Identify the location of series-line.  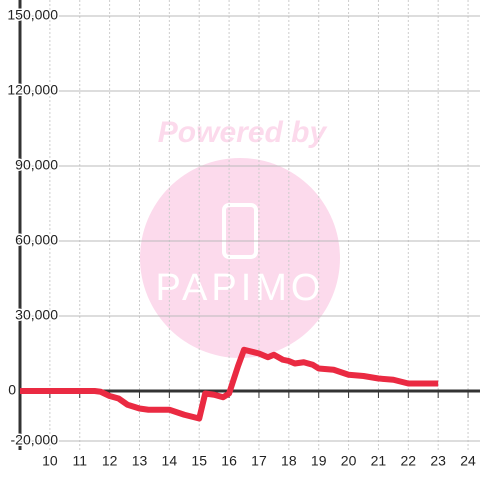
(229, 384).